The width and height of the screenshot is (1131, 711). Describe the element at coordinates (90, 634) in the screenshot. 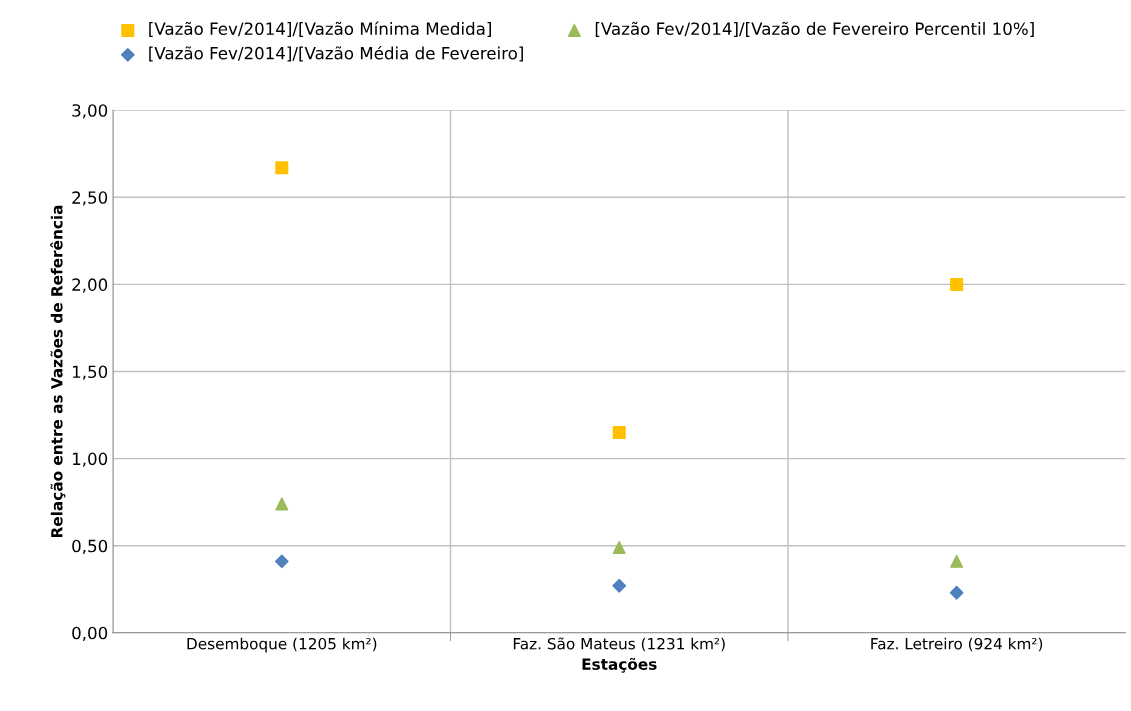

I see `y-tick-label: 0,00` at that location.